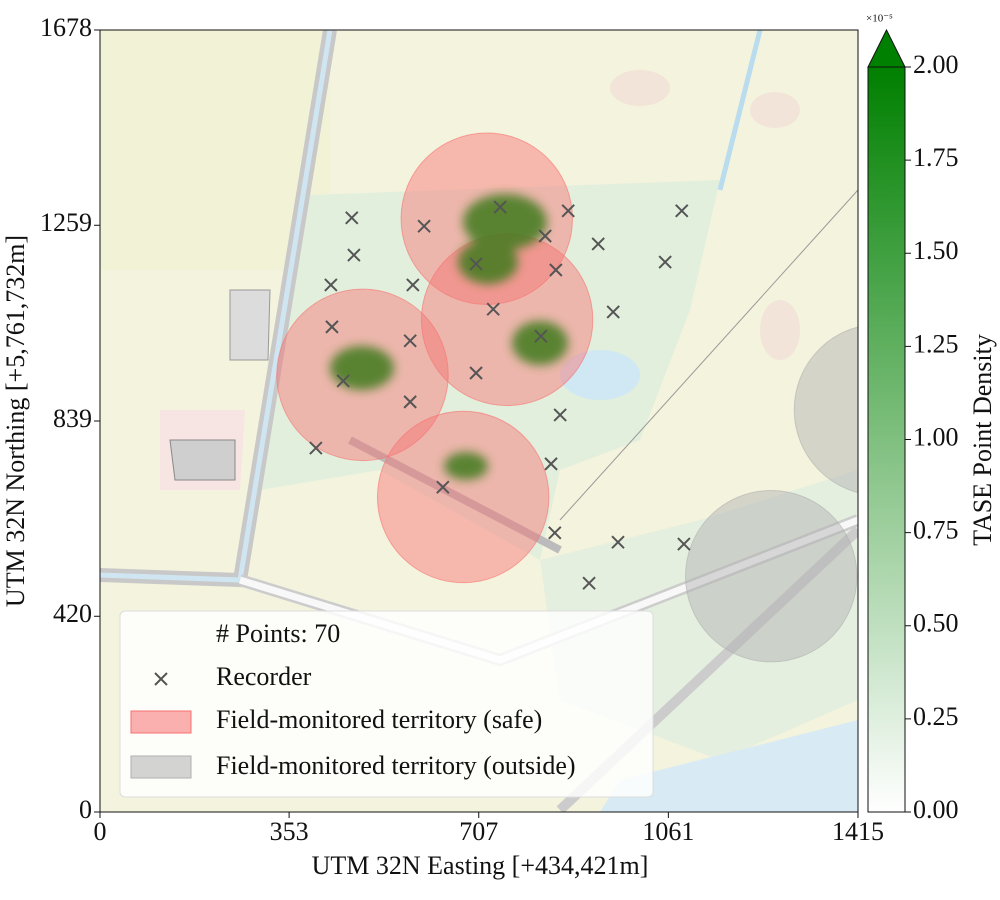  What do you see at coordinates (66, 27) in the screenshot?
I see `y-tick-label: 1678` at bounding box center [66, 27].